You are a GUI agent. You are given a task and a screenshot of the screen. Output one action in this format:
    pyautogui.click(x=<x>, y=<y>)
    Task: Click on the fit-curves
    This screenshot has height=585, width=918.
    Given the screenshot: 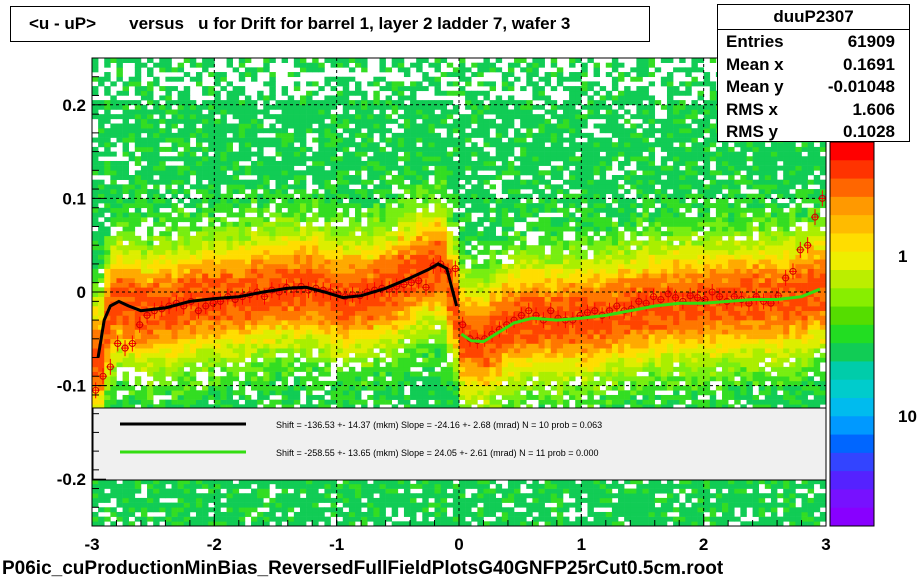 What is the action you would take?
    pyautogui.click(x=458, y=310)
    